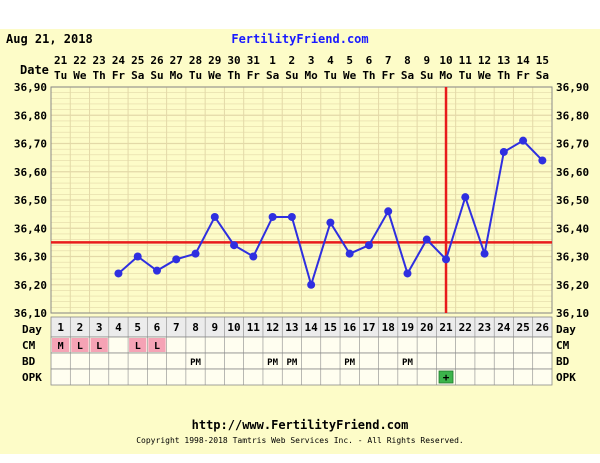  I want to click on row-label-day-left: Day, so click(32, 329).